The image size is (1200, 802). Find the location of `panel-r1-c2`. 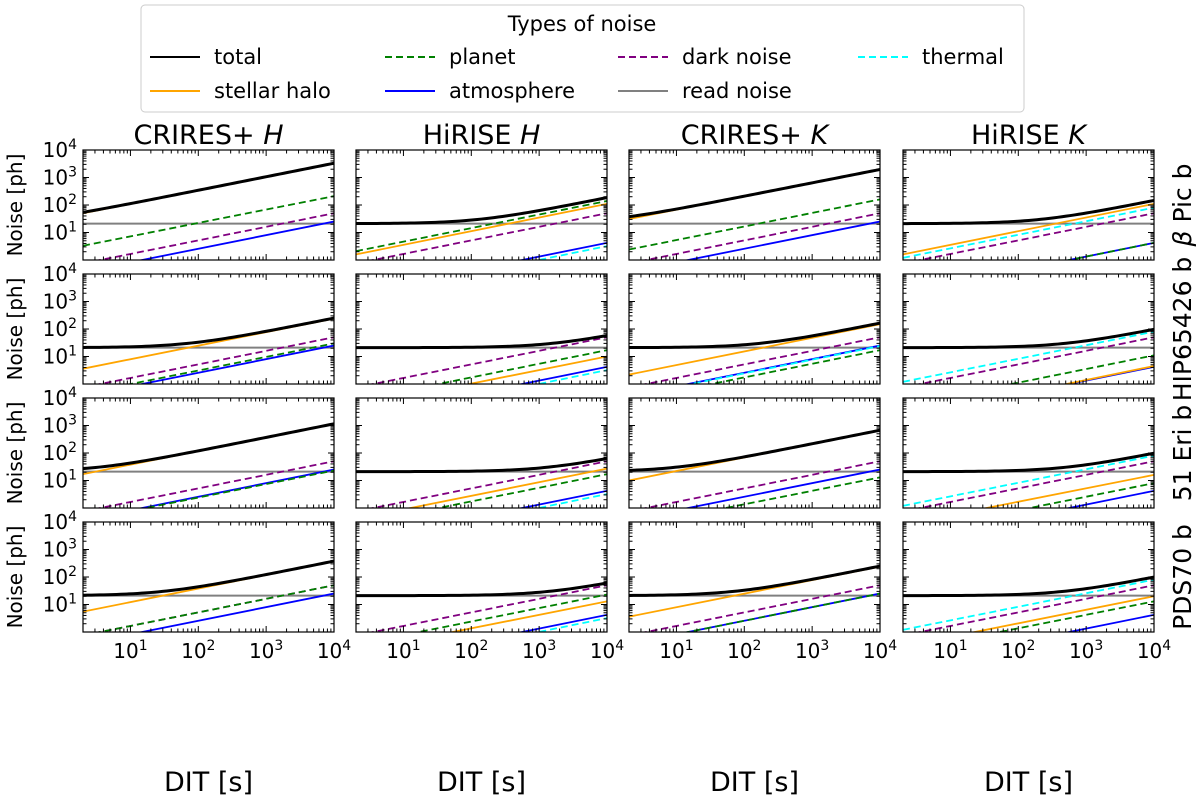

panel-r1-c2 is located at coordinates (481, 205).